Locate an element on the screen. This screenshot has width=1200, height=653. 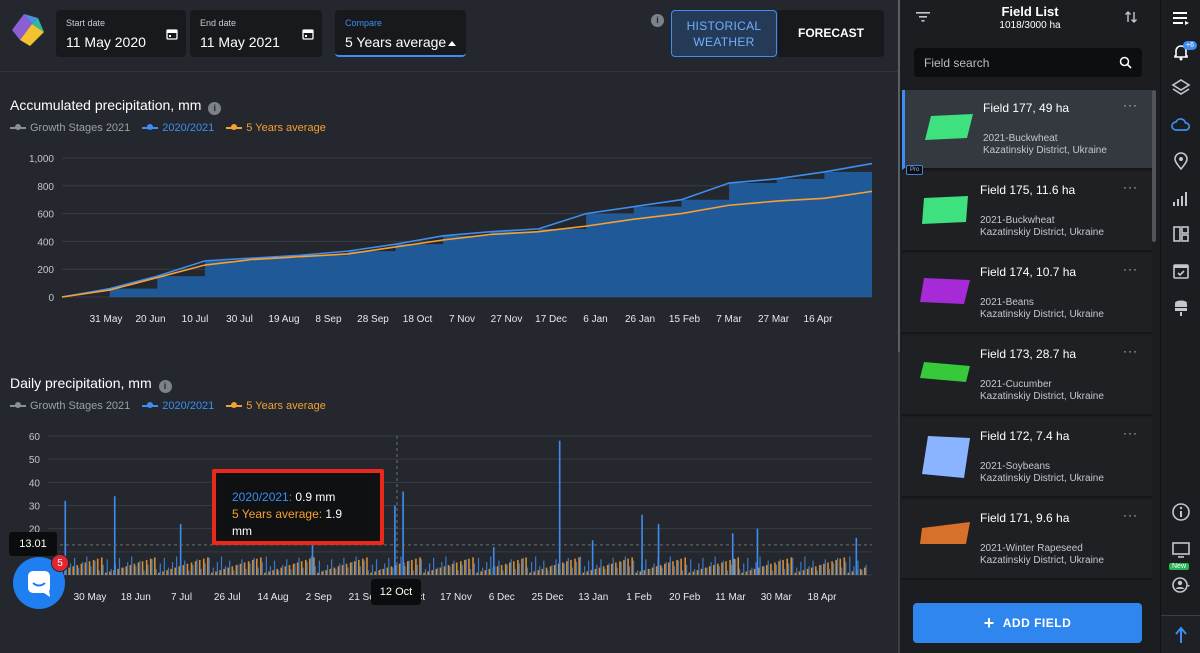
cloud-icon is located at coordinates (1181, 125).